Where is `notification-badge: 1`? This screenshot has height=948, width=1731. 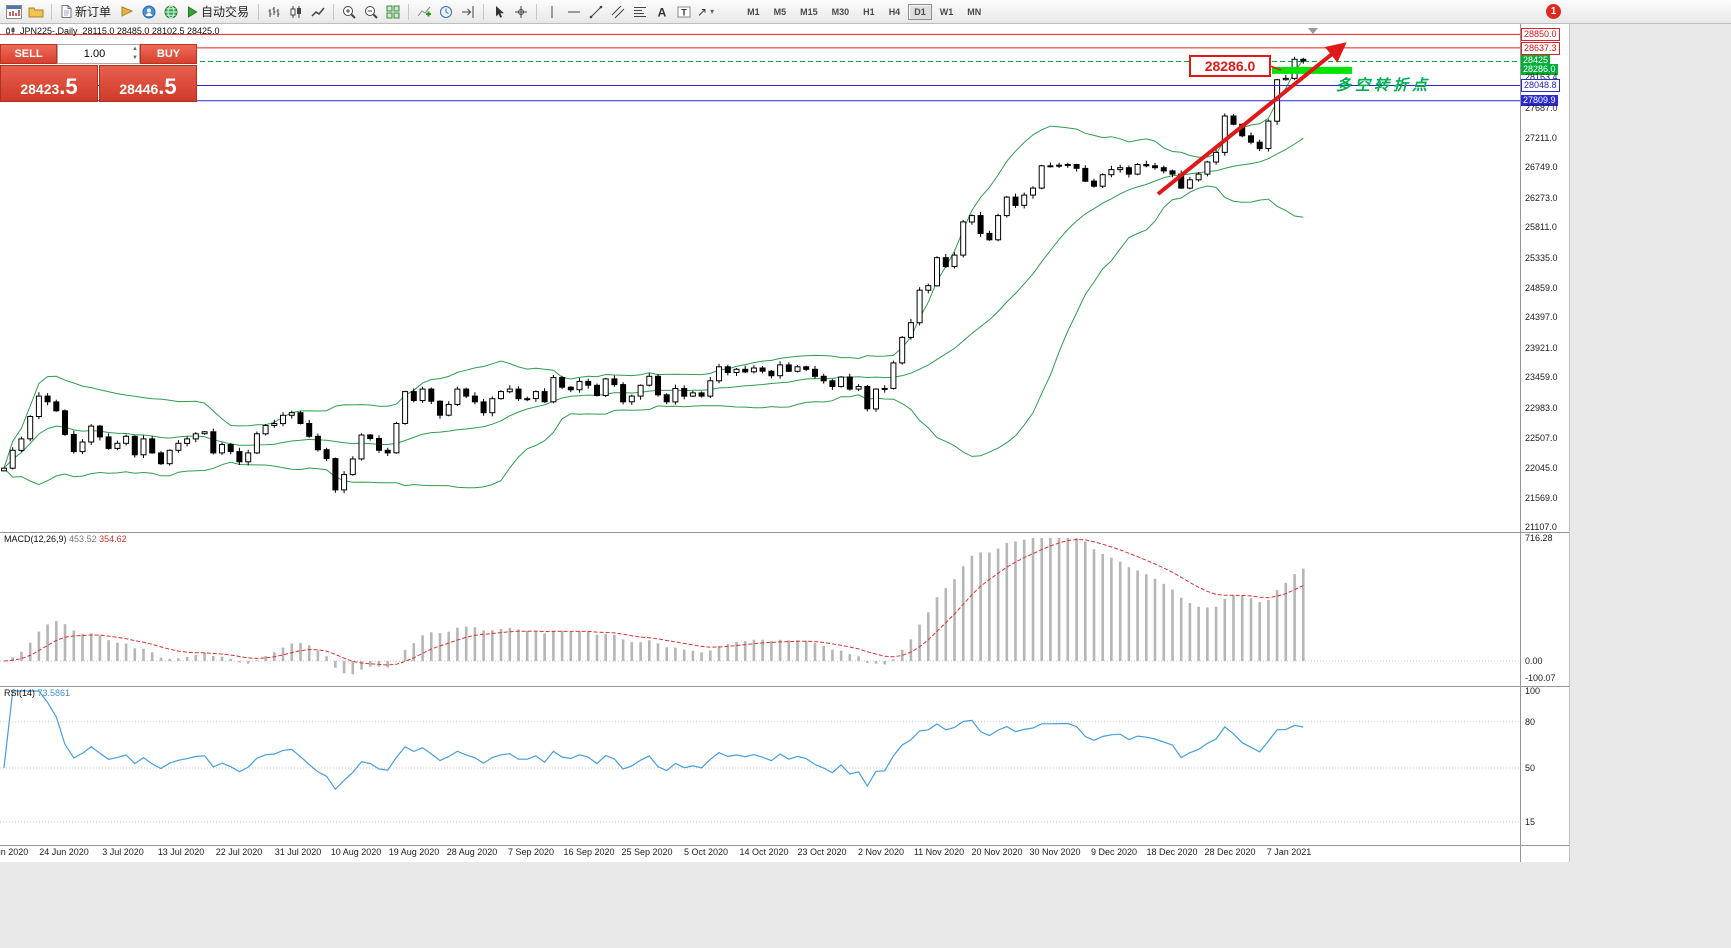
notification-badge: 1 is located at coordinates (1553, 11).